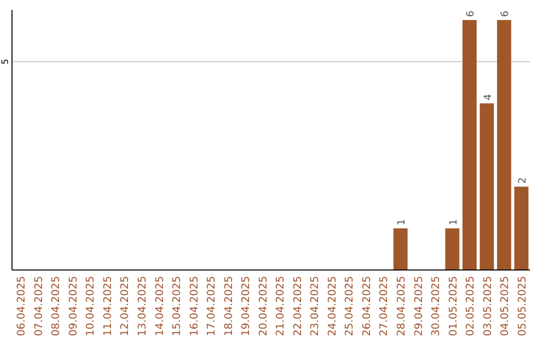 This screenshot has width=540, height=340. Describe the element at coordinates (22, 306) in the screenshot. I see `x-tick-label: 06.04.2025` at that location.